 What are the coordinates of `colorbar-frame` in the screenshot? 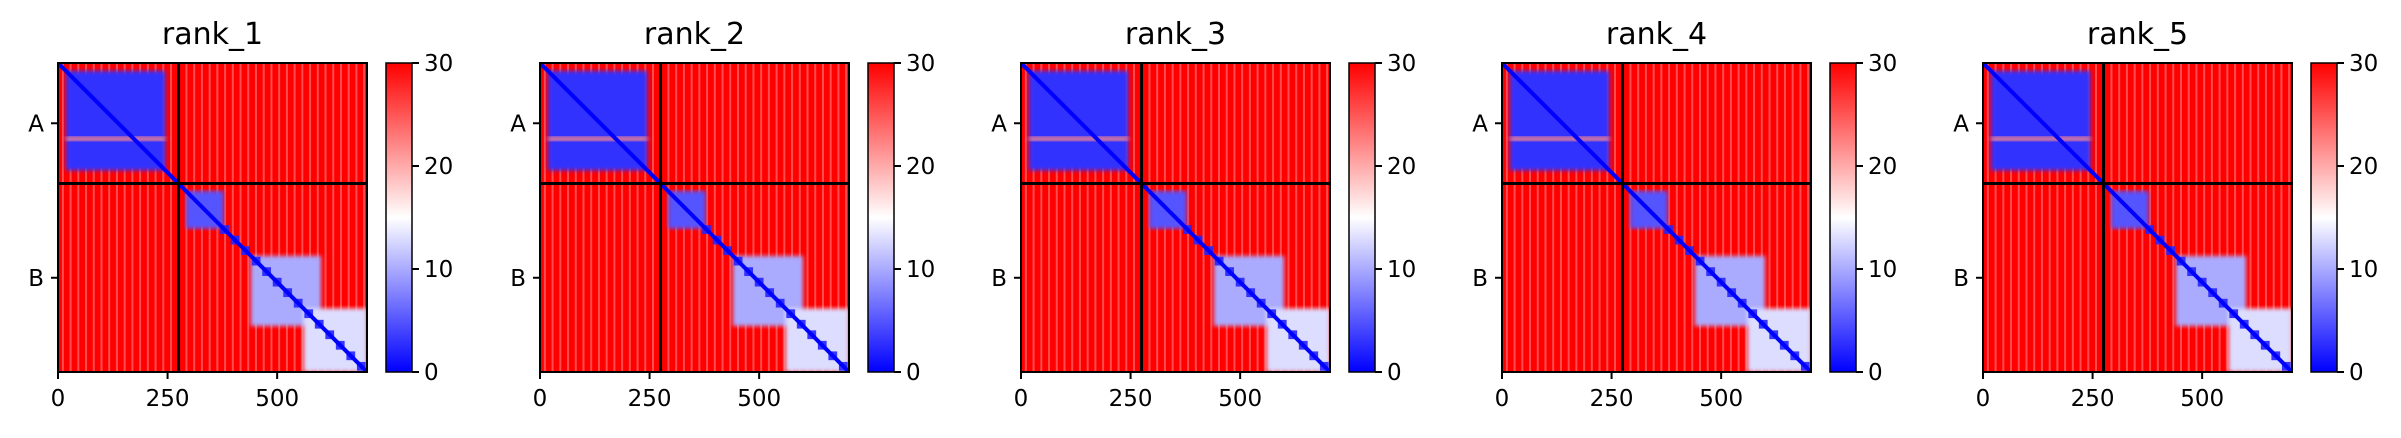 It's located at (1843, 217).